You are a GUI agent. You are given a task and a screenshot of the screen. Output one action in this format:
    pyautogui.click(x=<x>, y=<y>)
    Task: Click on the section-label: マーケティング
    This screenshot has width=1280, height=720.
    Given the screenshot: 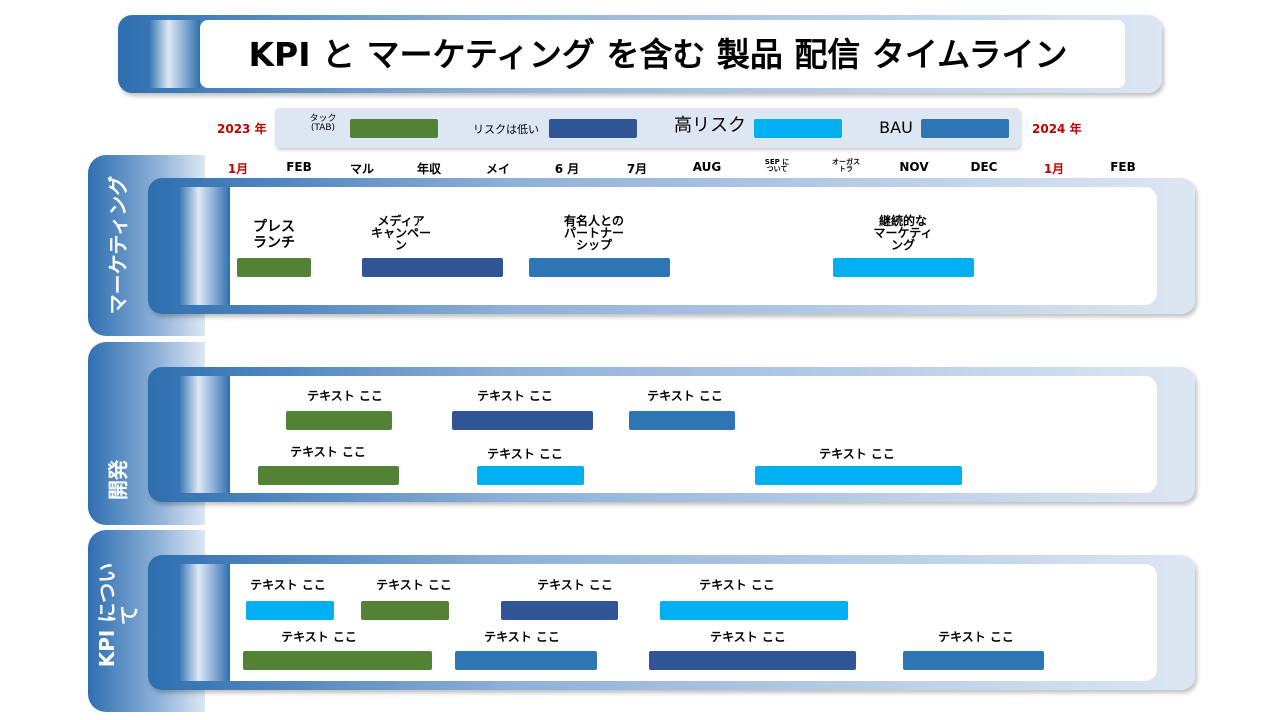 What is the action you would take?
    pyautogui.click(x=118, y=245)
    